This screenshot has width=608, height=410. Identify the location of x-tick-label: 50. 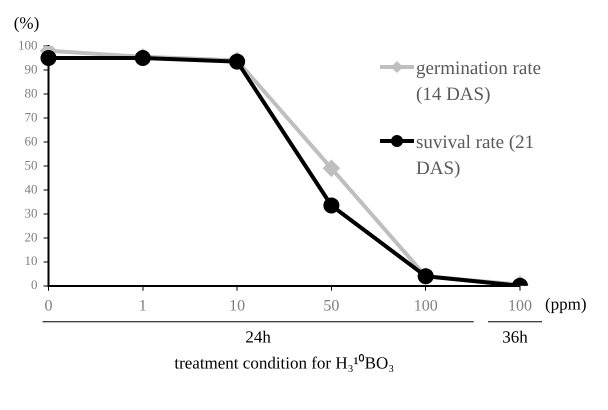
(331, 306).